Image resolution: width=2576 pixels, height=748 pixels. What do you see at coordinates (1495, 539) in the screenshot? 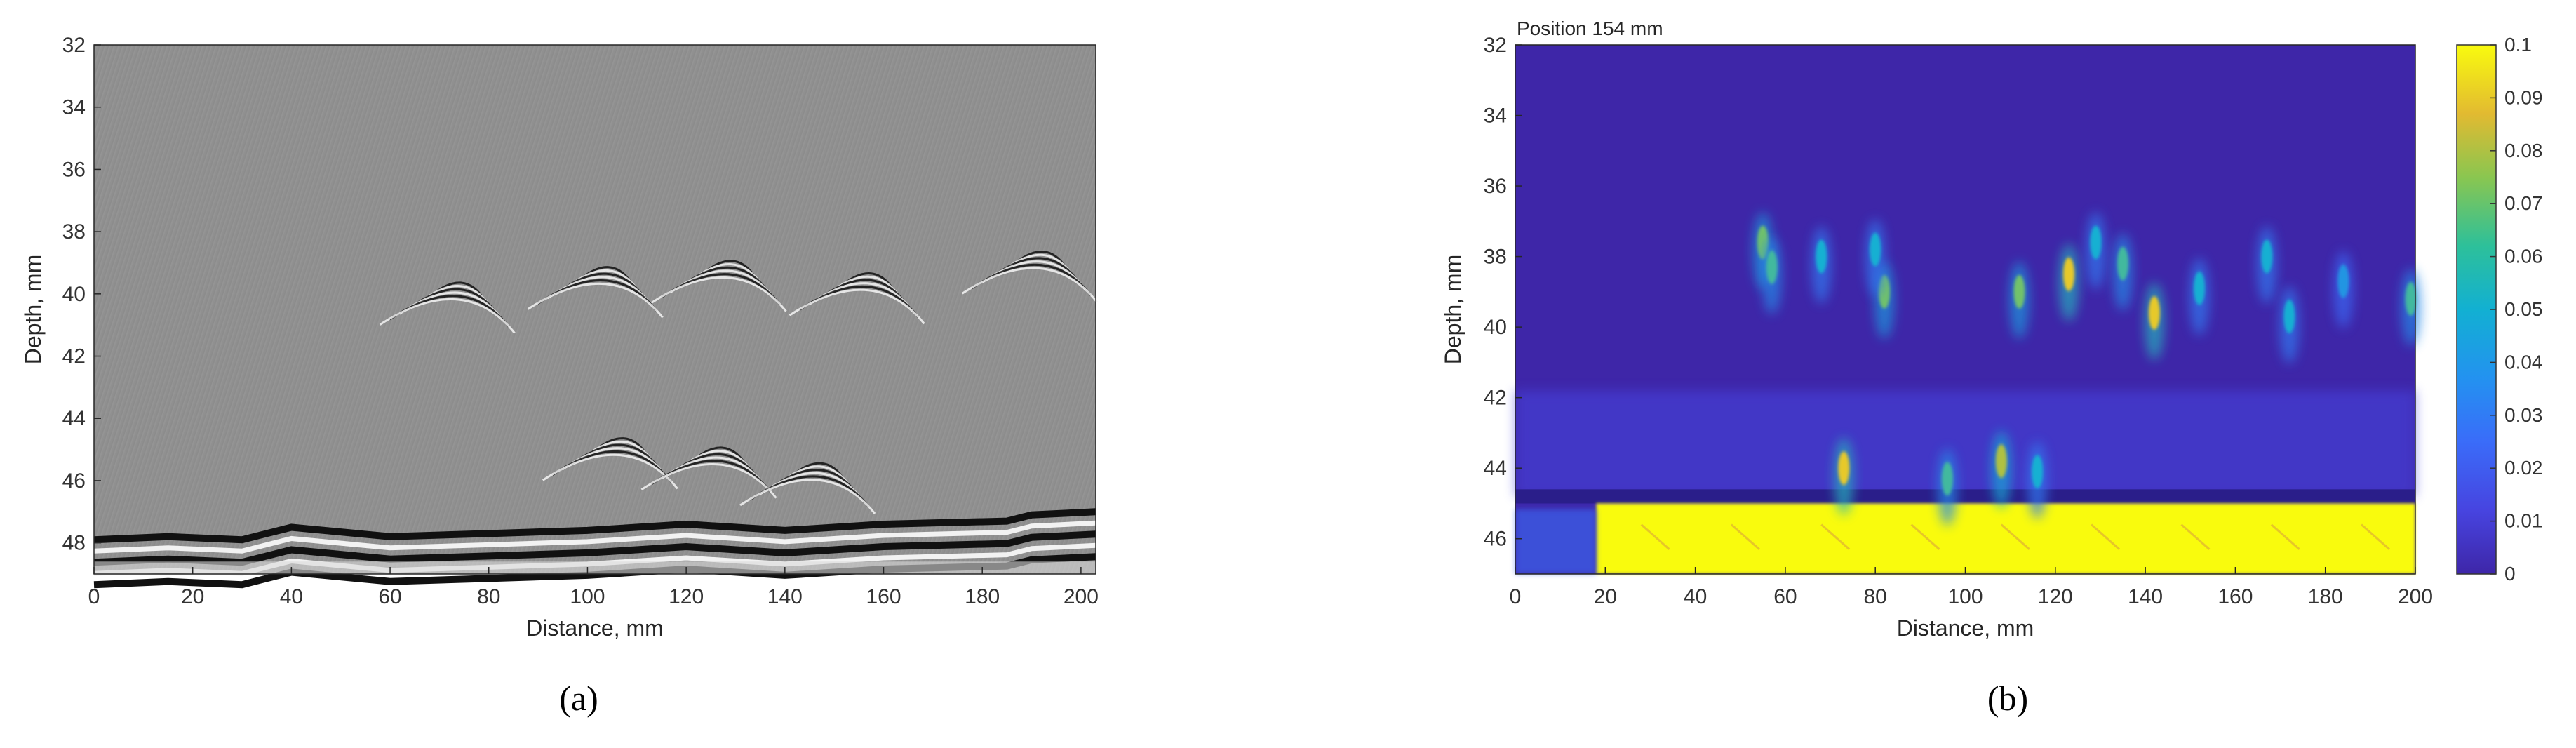
I see `panel-b-y-tick-label: 46` at bounding box center [1495, 539].